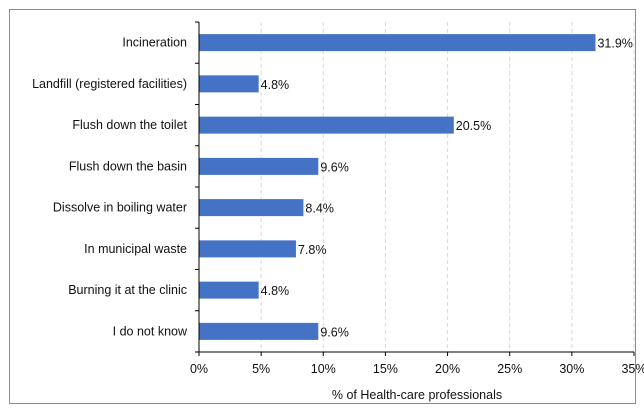  I want to click on x-tick-label: 10%, so click(323, 369).